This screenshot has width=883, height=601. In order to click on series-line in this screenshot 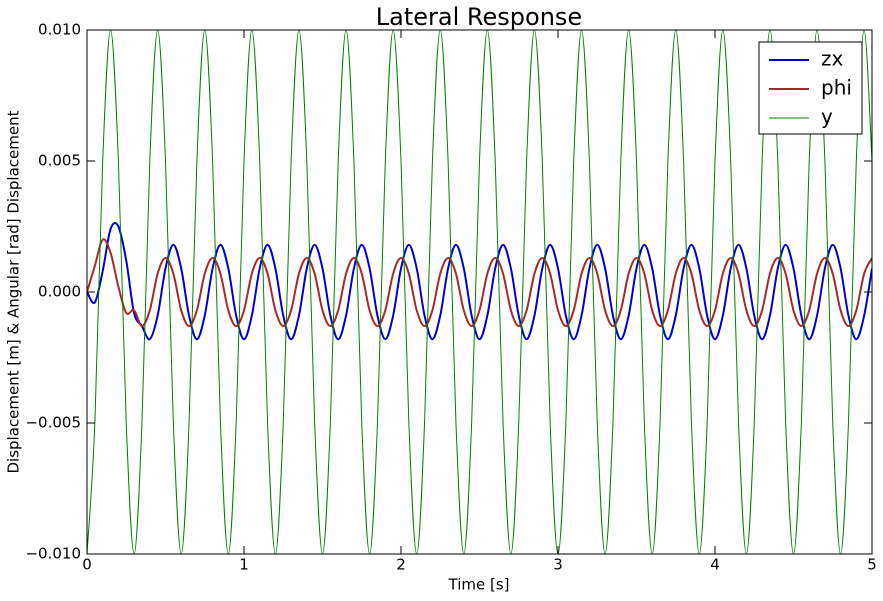, I will do `click(479, 283)`.